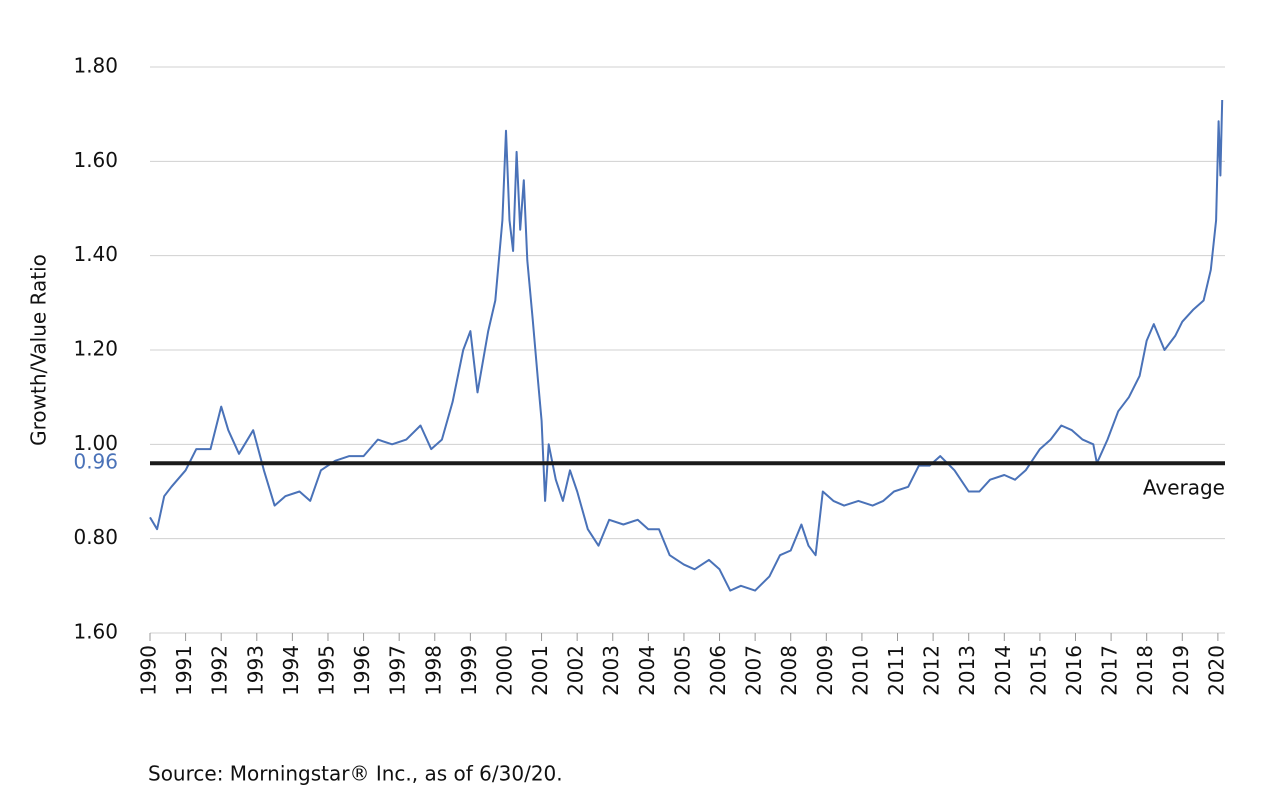 The height and width of the screenshot is (798, 1280). Describe the element at coordinates (95, 66) in the screenshot. I see `y-tick-label: 1.80` at that location.